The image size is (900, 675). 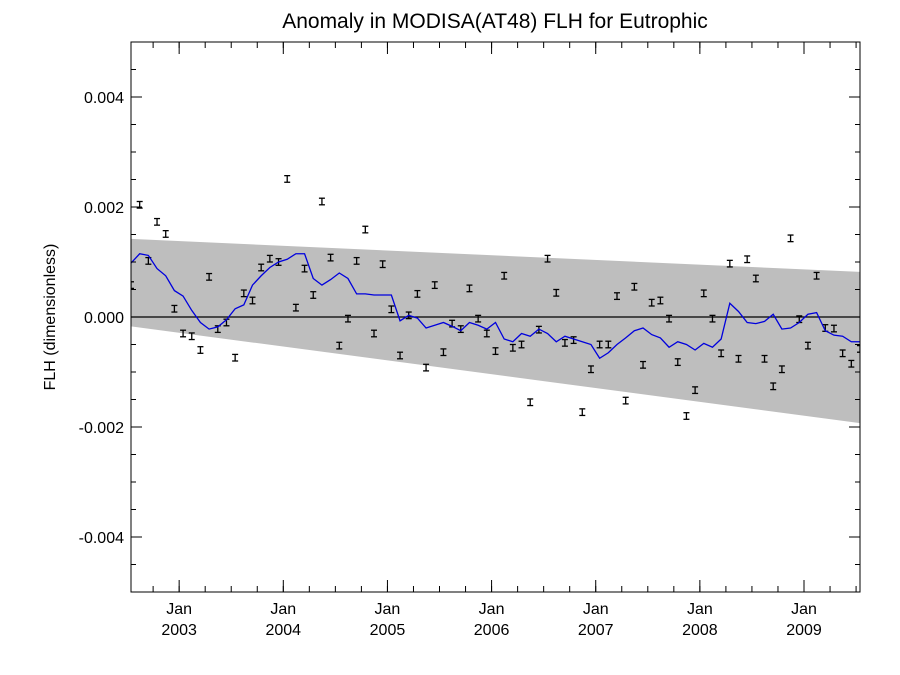 What do you see at coordinates (50, 317) in the screenshot?
I see `y-axis-label: FLH (dimensionless)` at bounding box center [50, 317].